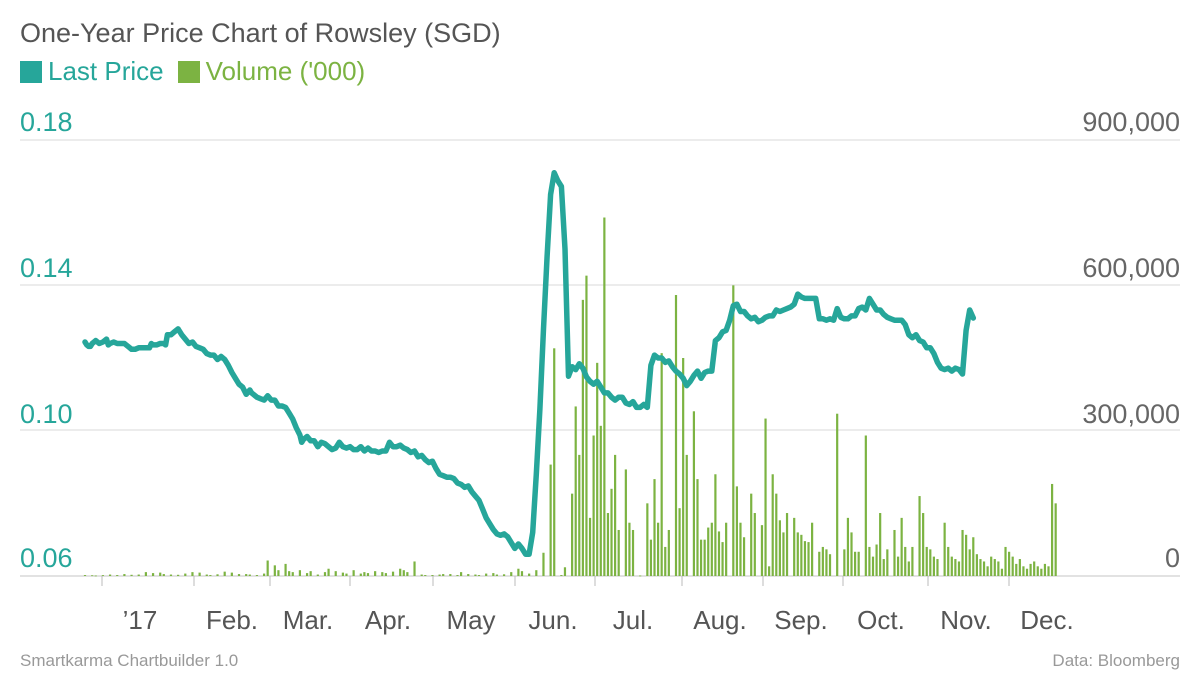 Image resolution: width=1200 pixels, height=676 pixels. I want to click on legend-item-last-price: Last Price, so click(92, 71).